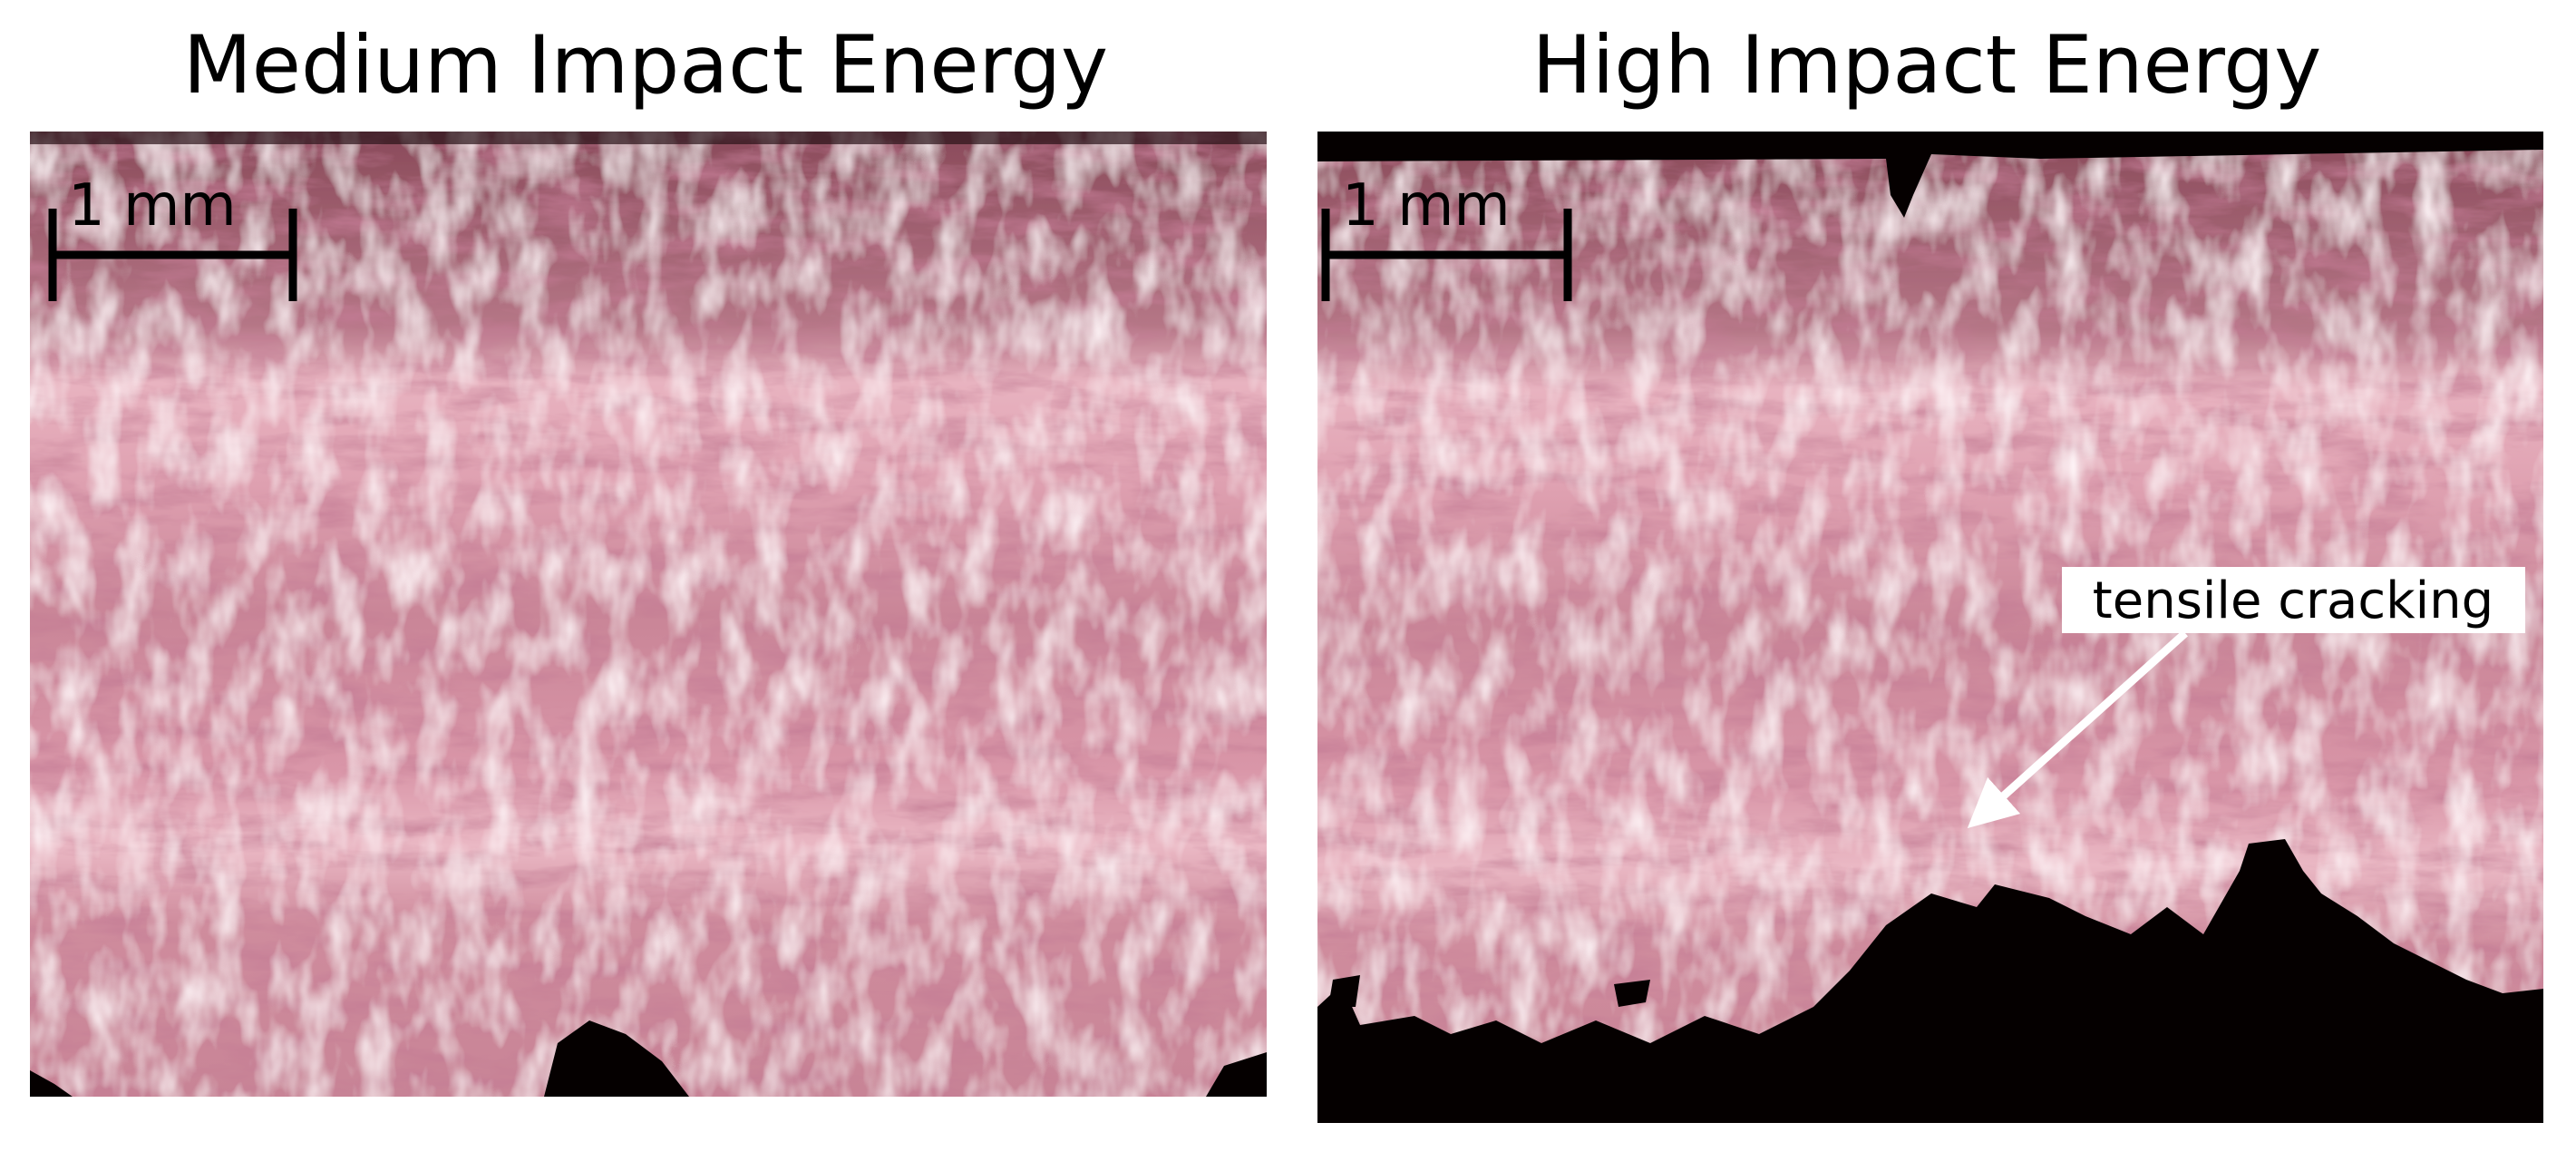  What do you see at coordinates (2078, 729) in the screenshot?
I see `annotation-arrow` at bounding box center [2078, 729].